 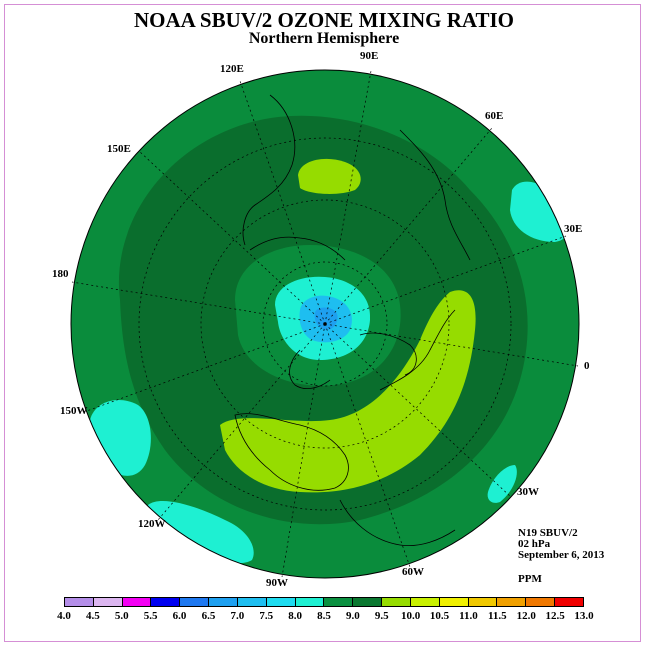 I want to click on field-southwest-low, so click(x=200, y=532).